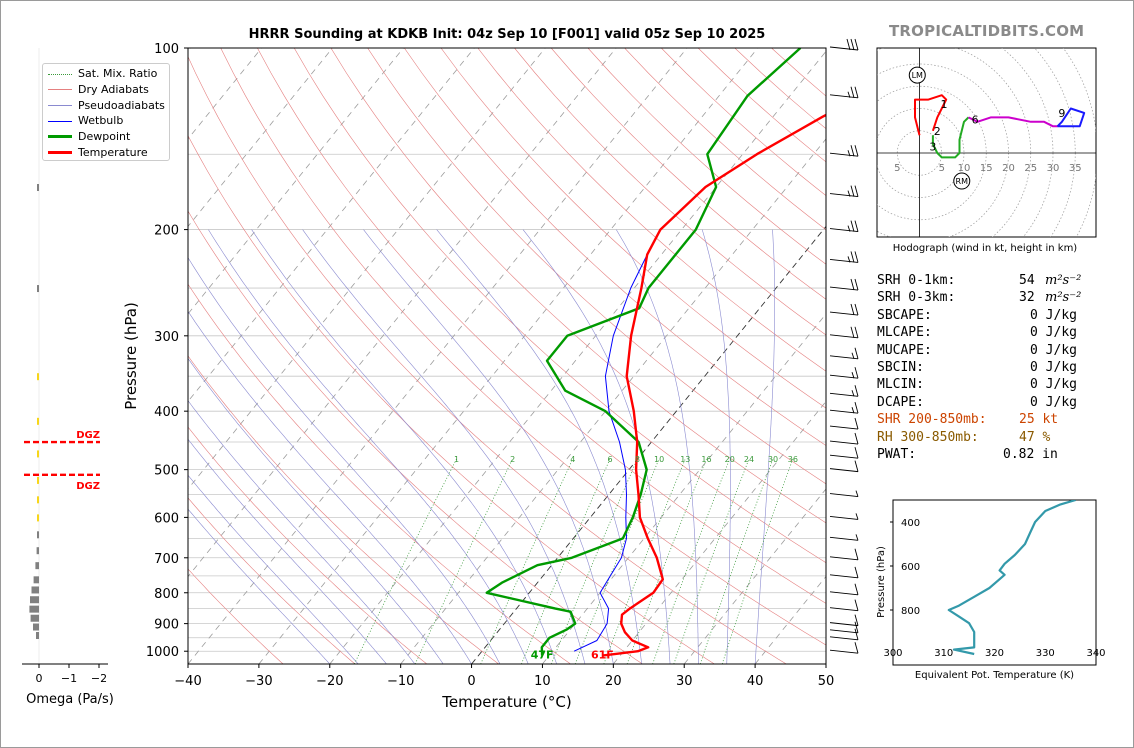  What do you see at coordinates (826, 681) in the screenshot?
I see `x-tick-label: 50` at bounding box center [826, 681].